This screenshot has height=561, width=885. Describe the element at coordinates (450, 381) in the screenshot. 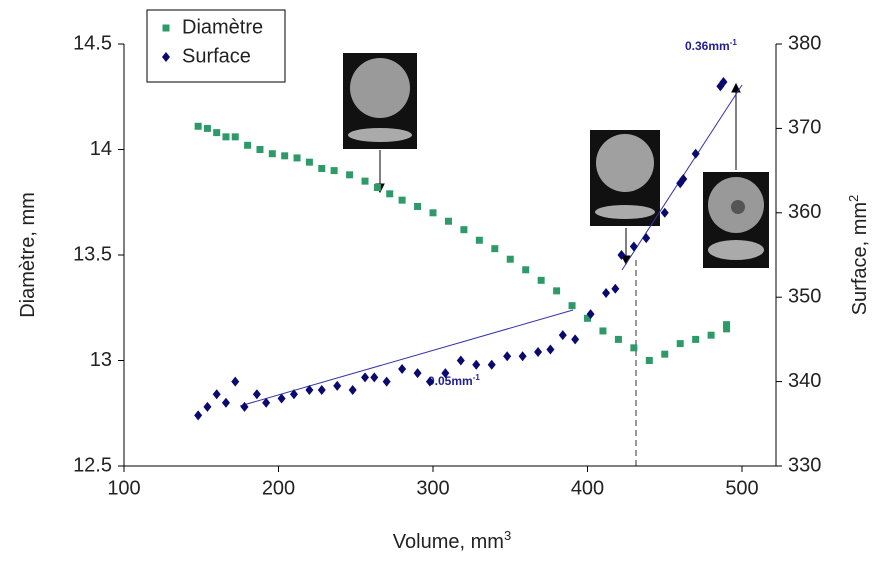

I see `annotation-text: 0.05mm` at that location.